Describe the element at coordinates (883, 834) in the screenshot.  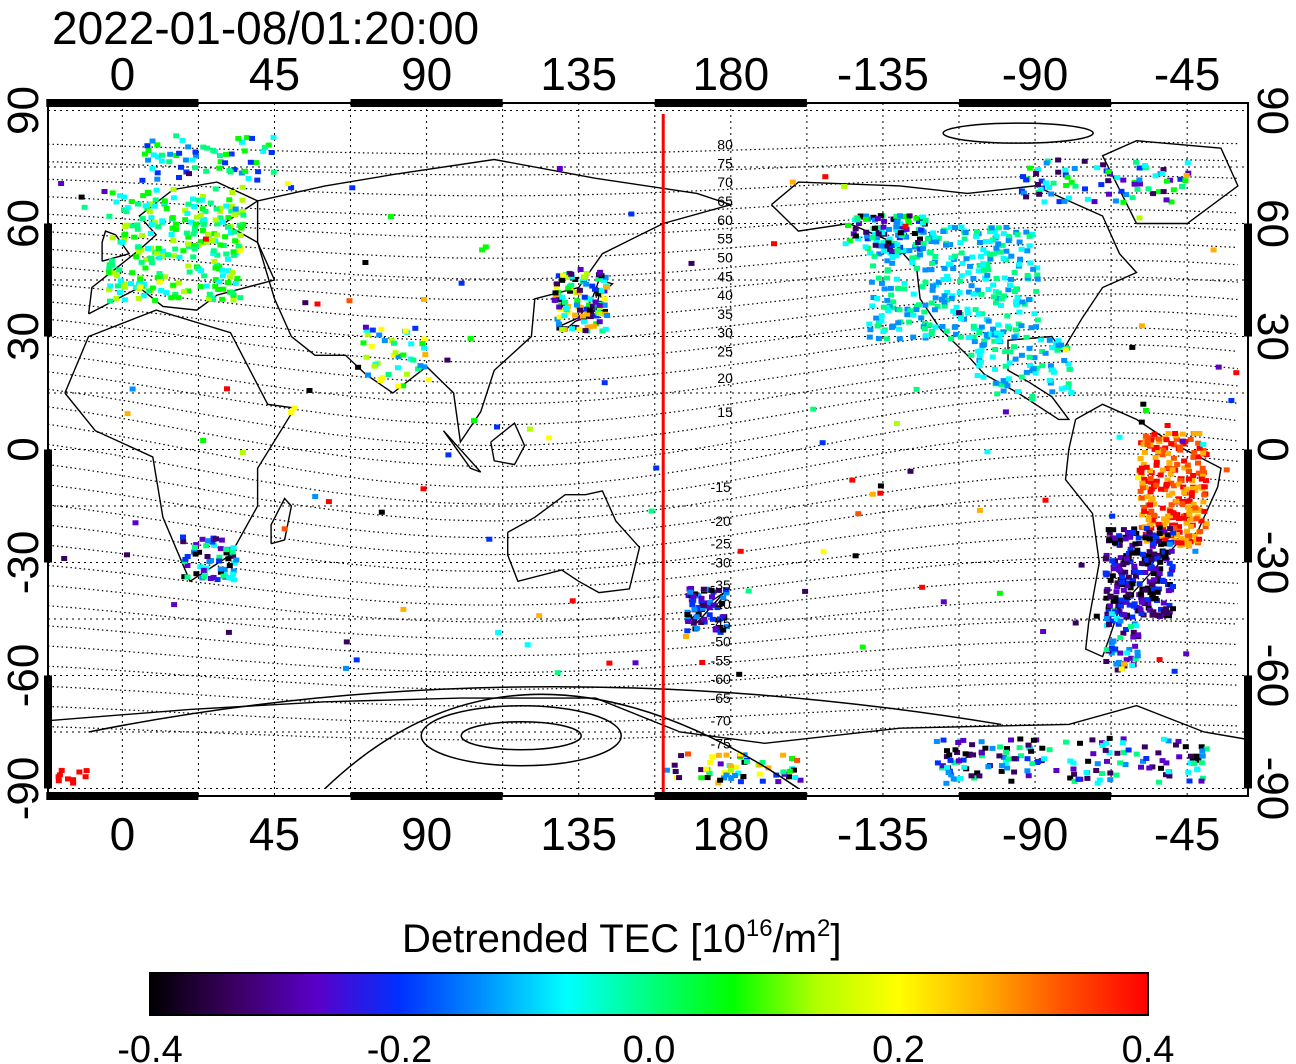
I see `bottom-lon-label: -135` at that location.